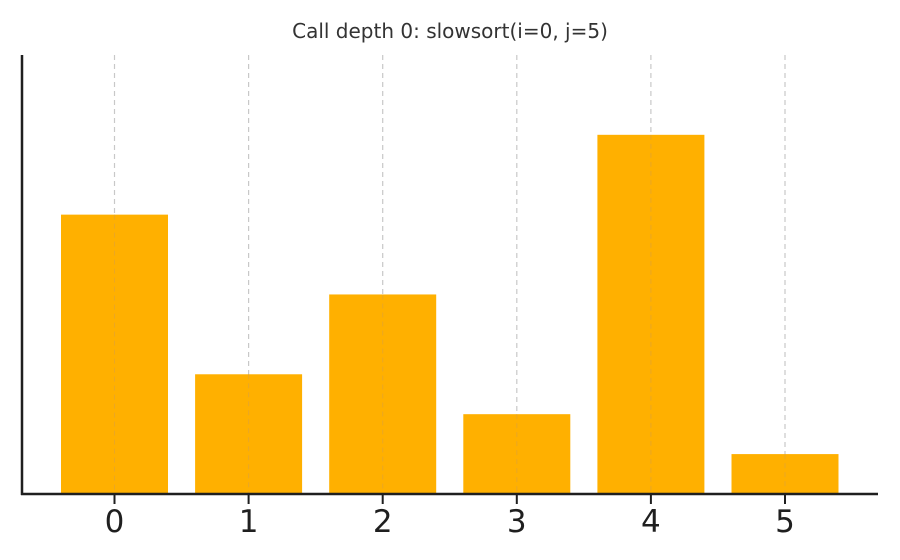 This screenshot has height=560, width=900. I want to click on x-tick-label-5: 5, so click(785, 522).